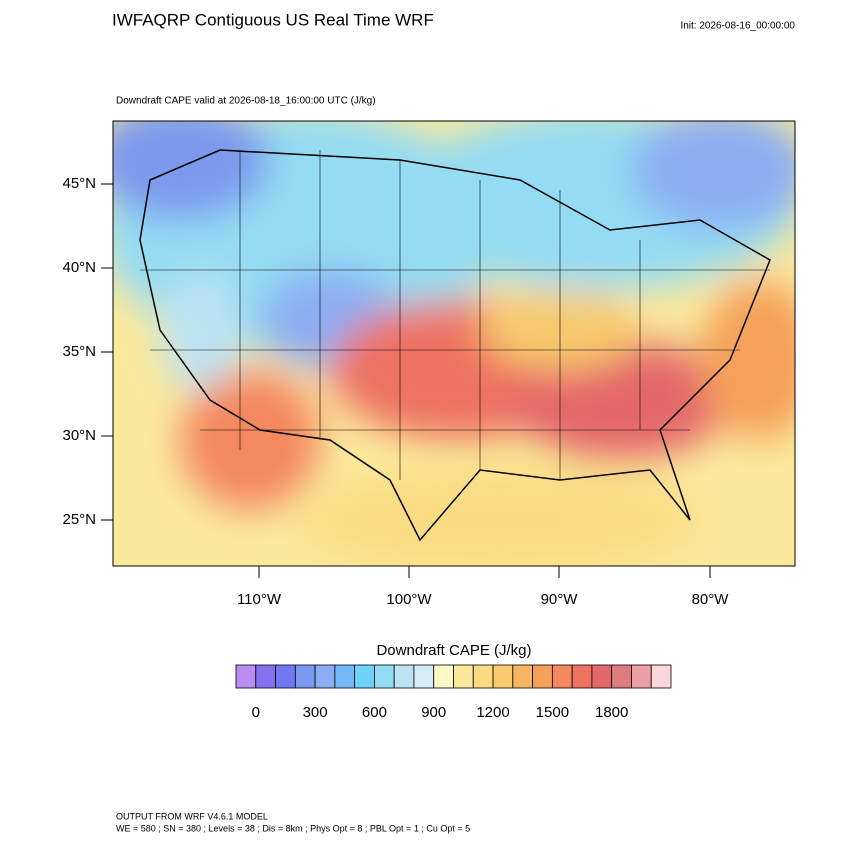 This screenshot has width=850, height=855. What do you see at coordinates (737, 26) in the screenshot?
I see `init-time: Init: 2026-08-16_00:00:00` at bounding box center [737, 26].